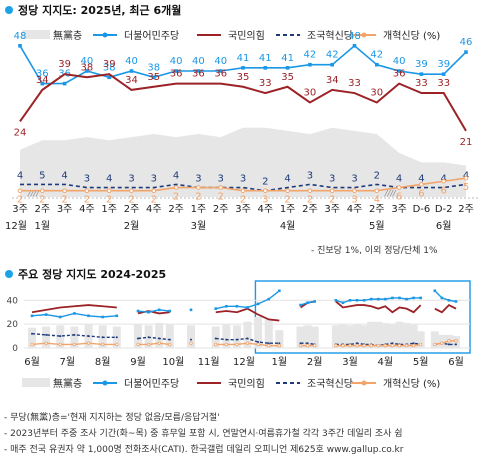 The image size is (489, 464). I want to click on legend-label: 개혁신당 (%), so click(411, 384).